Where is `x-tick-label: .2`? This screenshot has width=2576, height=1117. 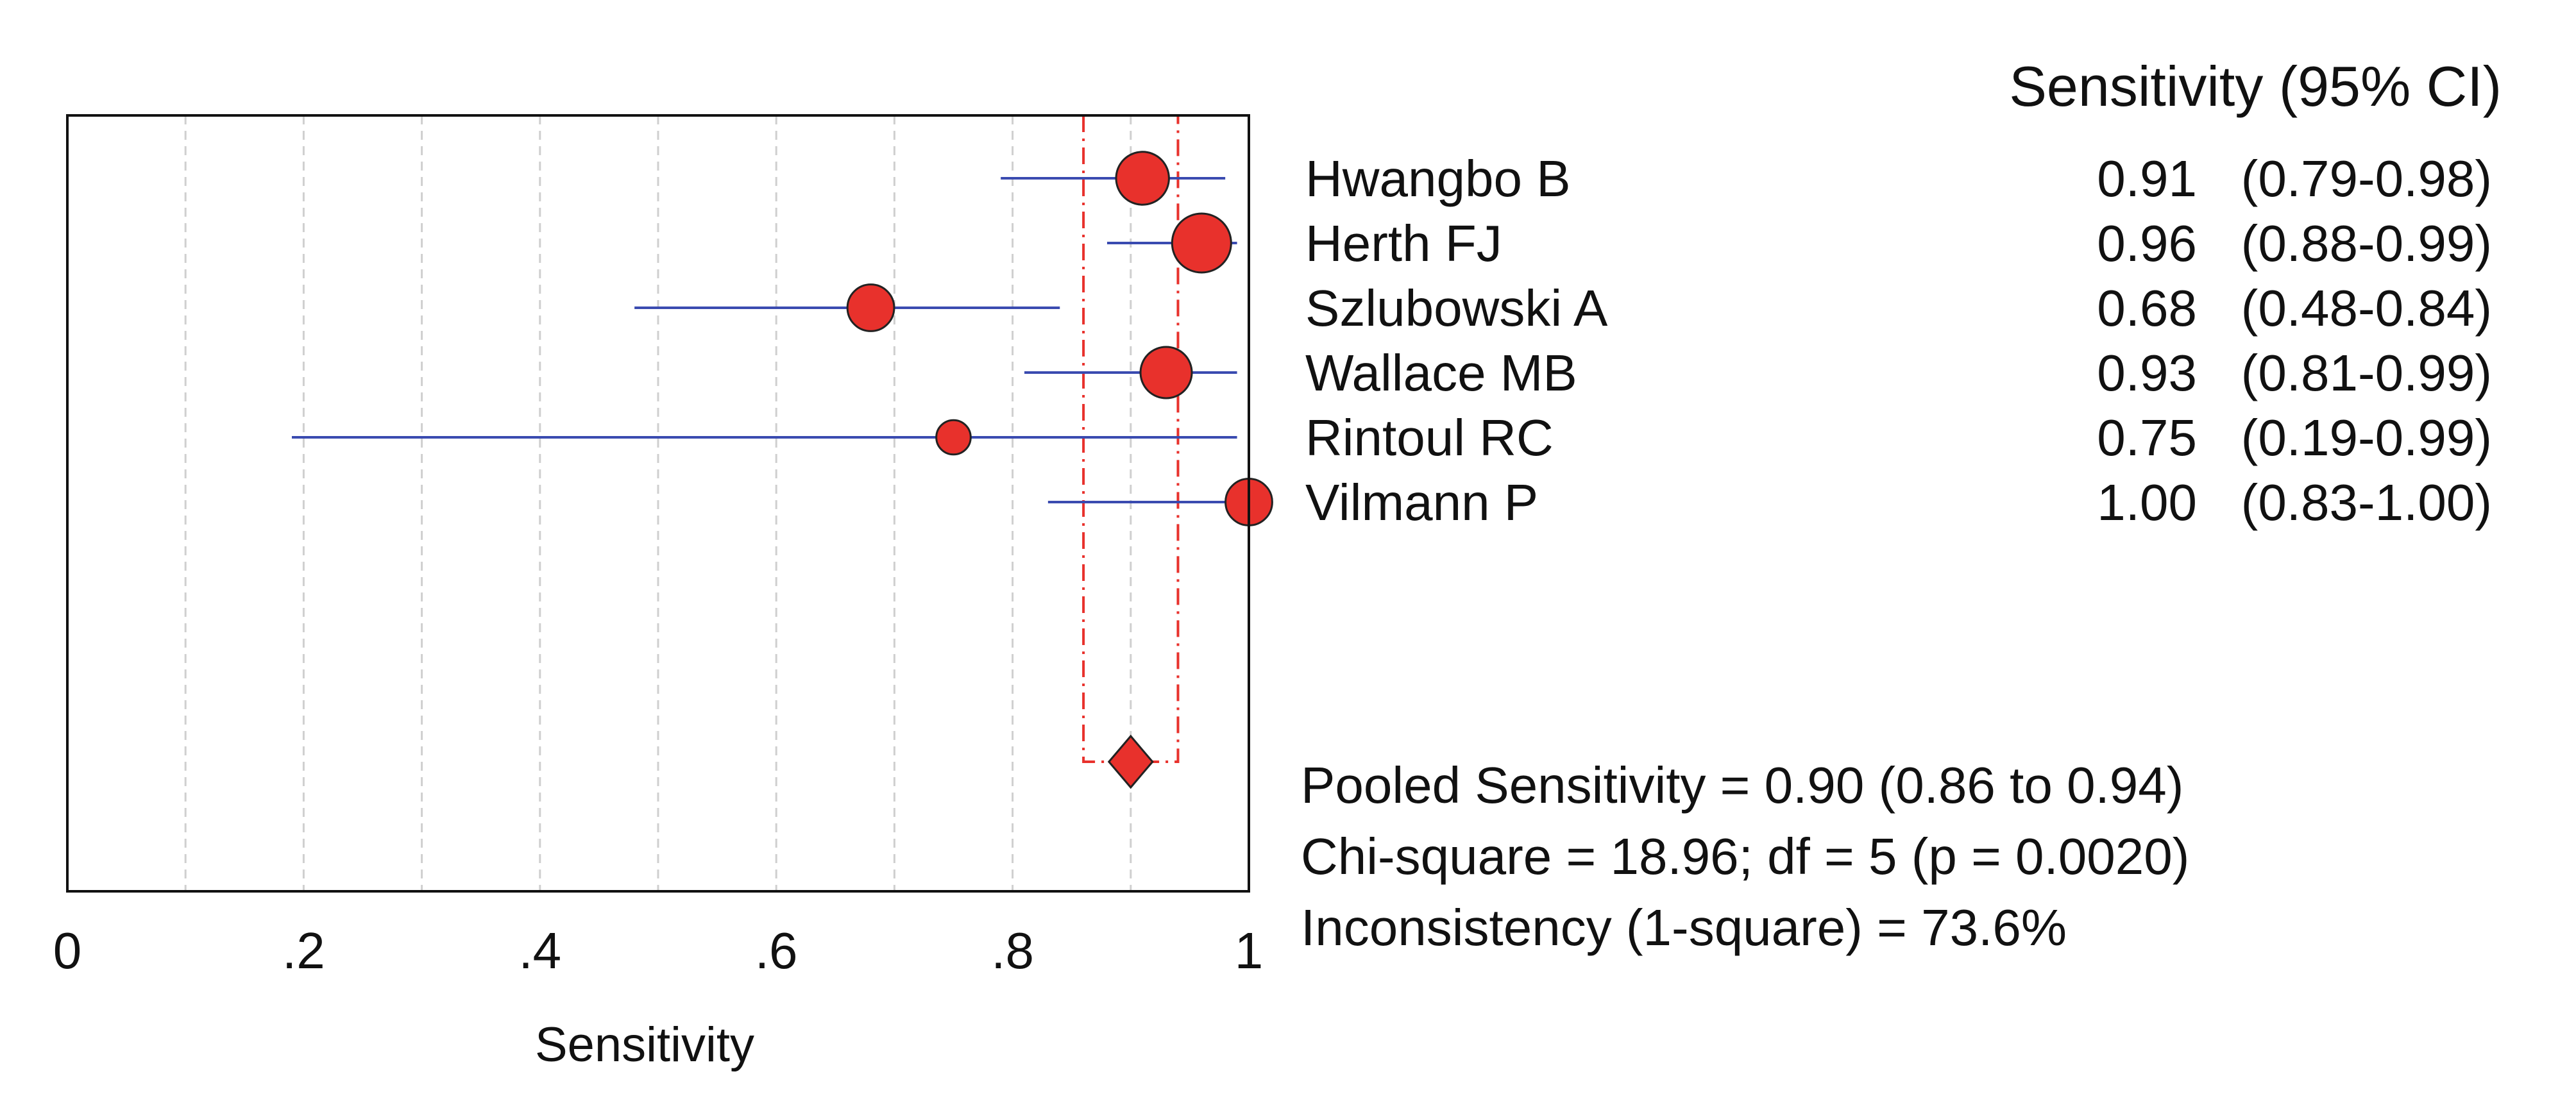
x-tick-label: .2 is located at coordinates (303, 950).